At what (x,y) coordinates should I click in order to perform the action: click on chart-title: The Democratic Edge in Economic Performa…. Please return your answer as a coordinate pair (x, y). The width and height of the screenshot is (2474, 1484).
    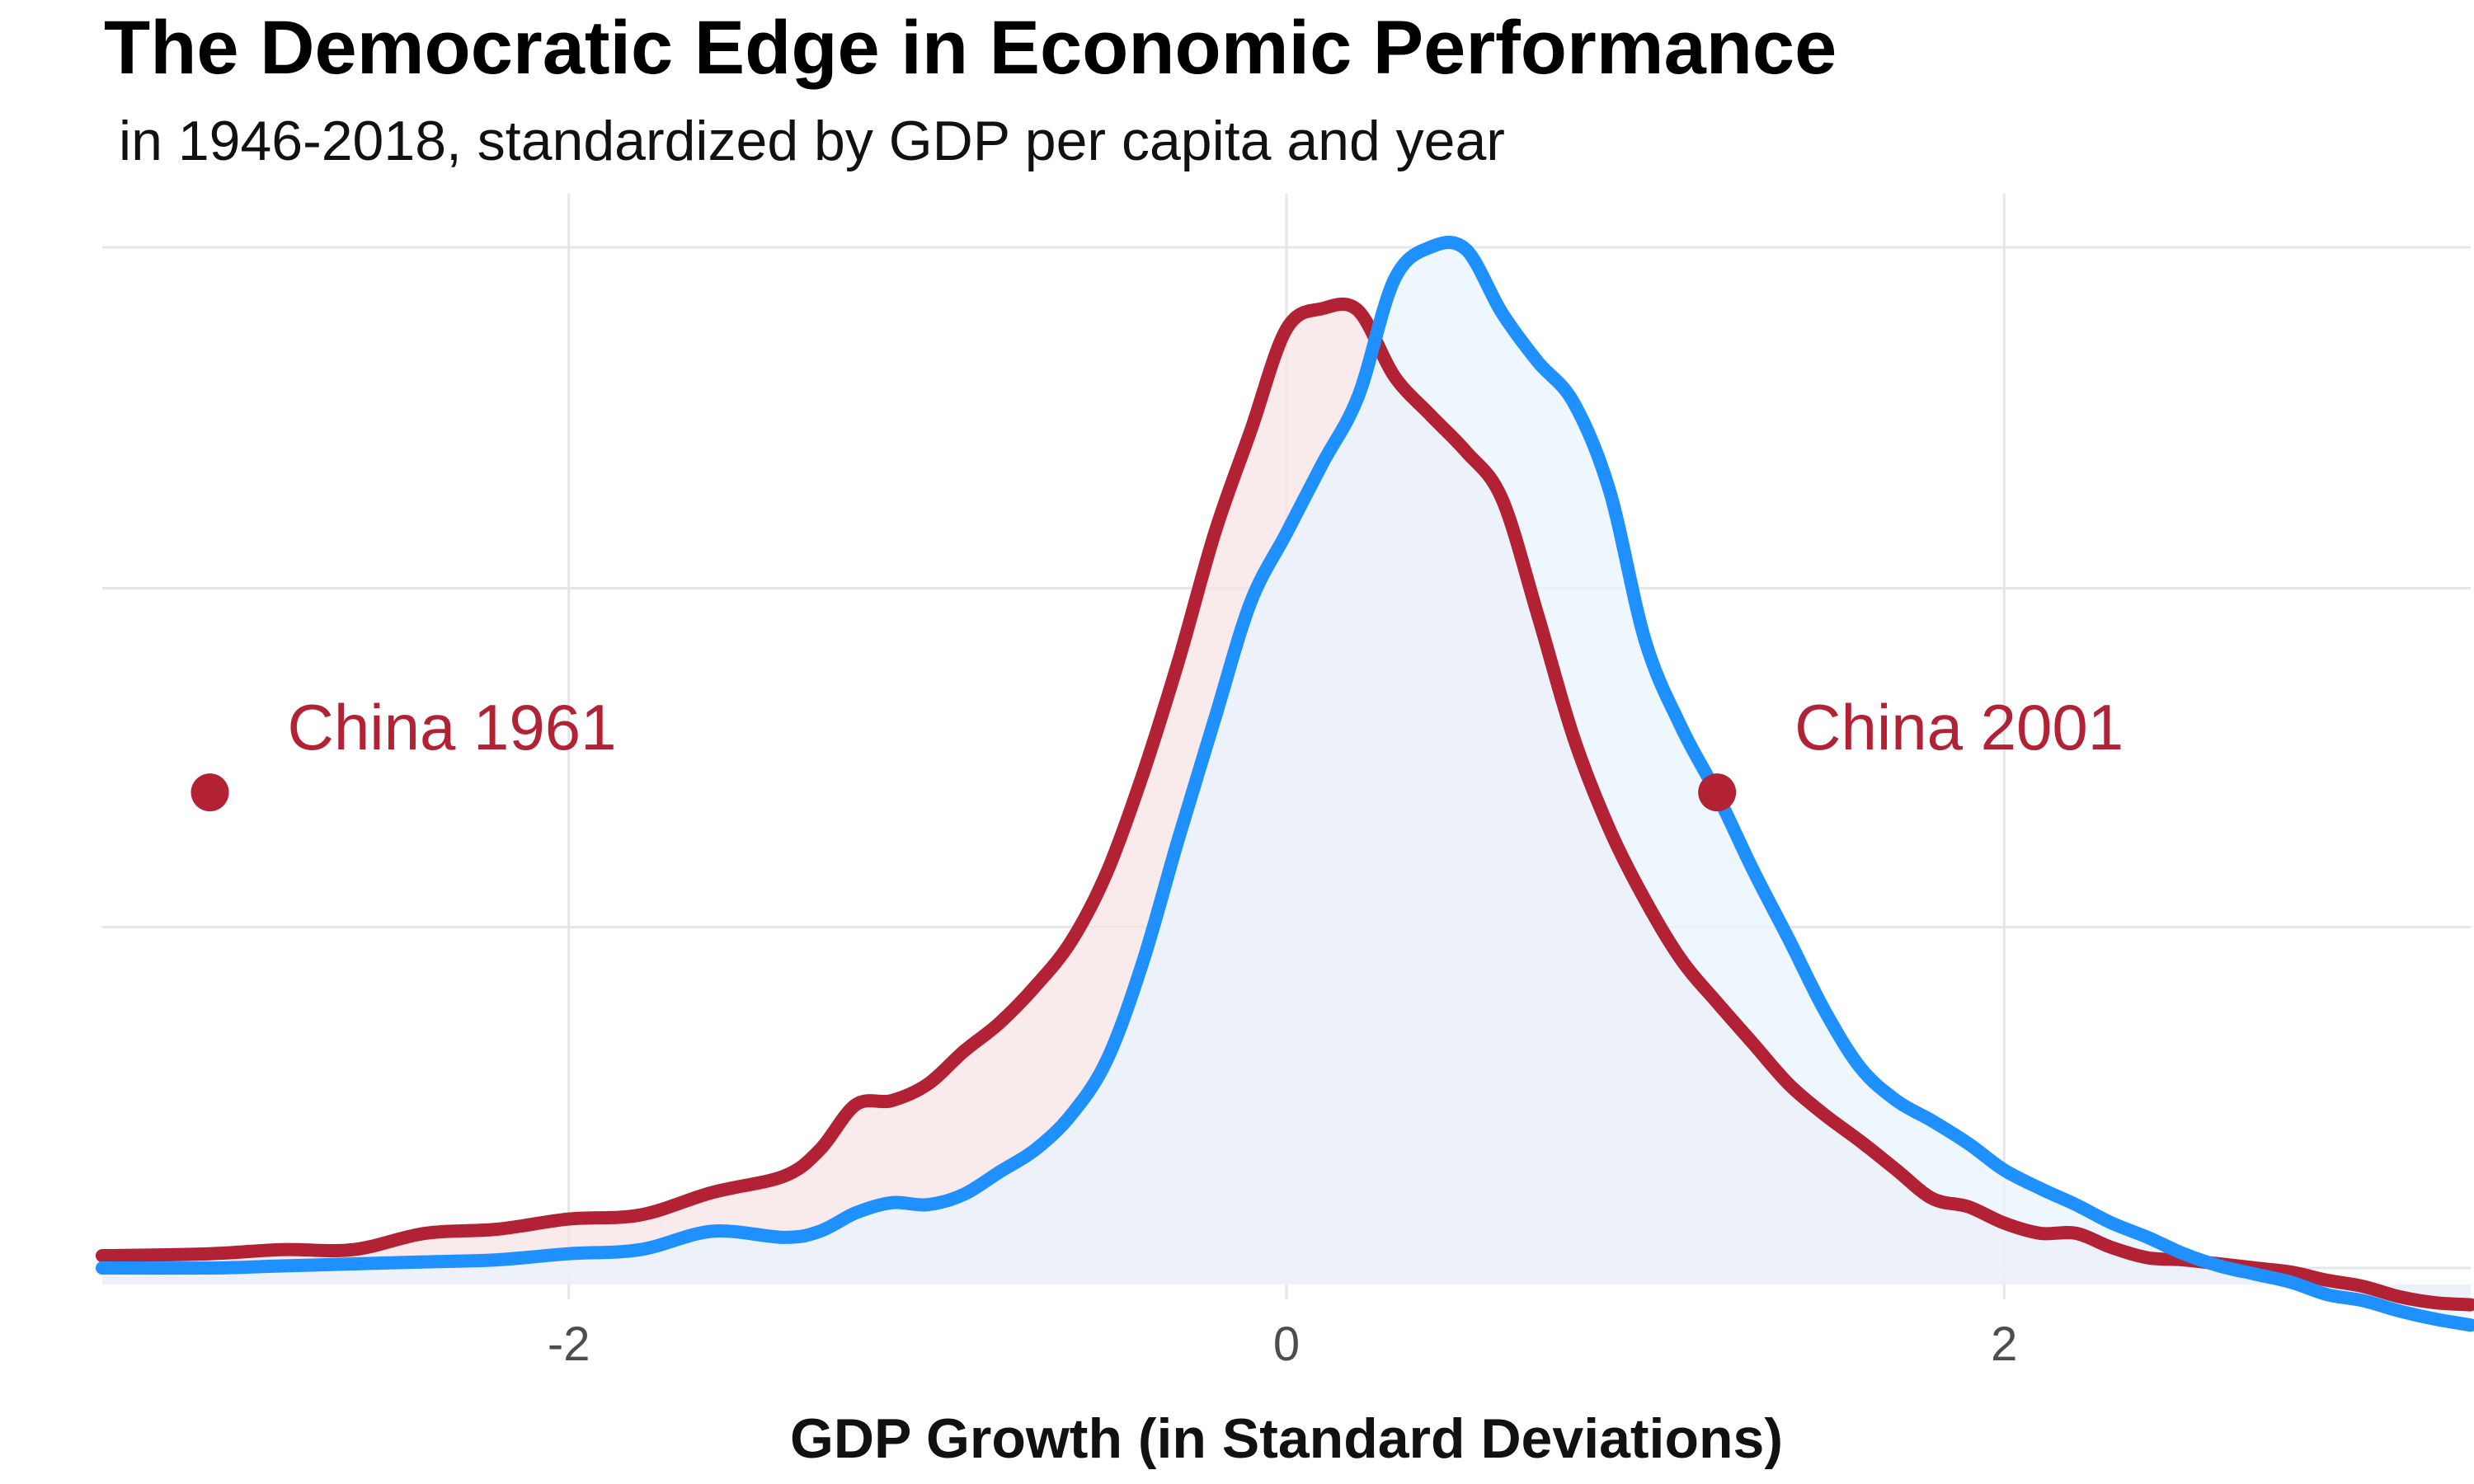
    Looking at the image, I should click on (970, 48).